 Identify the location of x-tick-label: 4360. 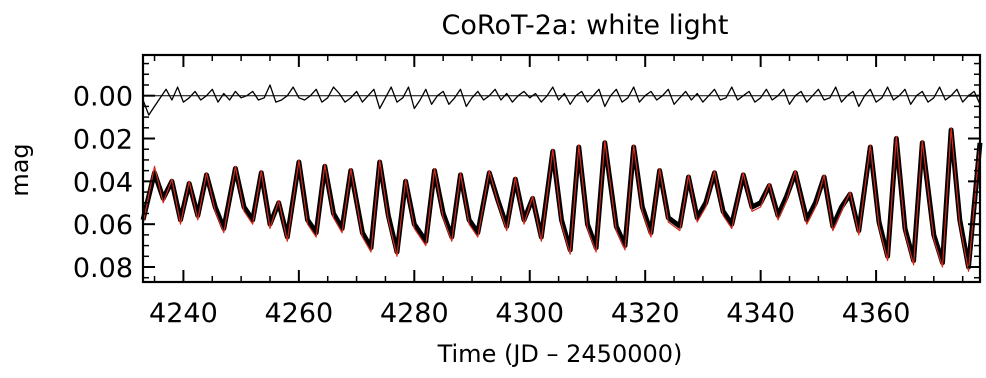
(876, 313).